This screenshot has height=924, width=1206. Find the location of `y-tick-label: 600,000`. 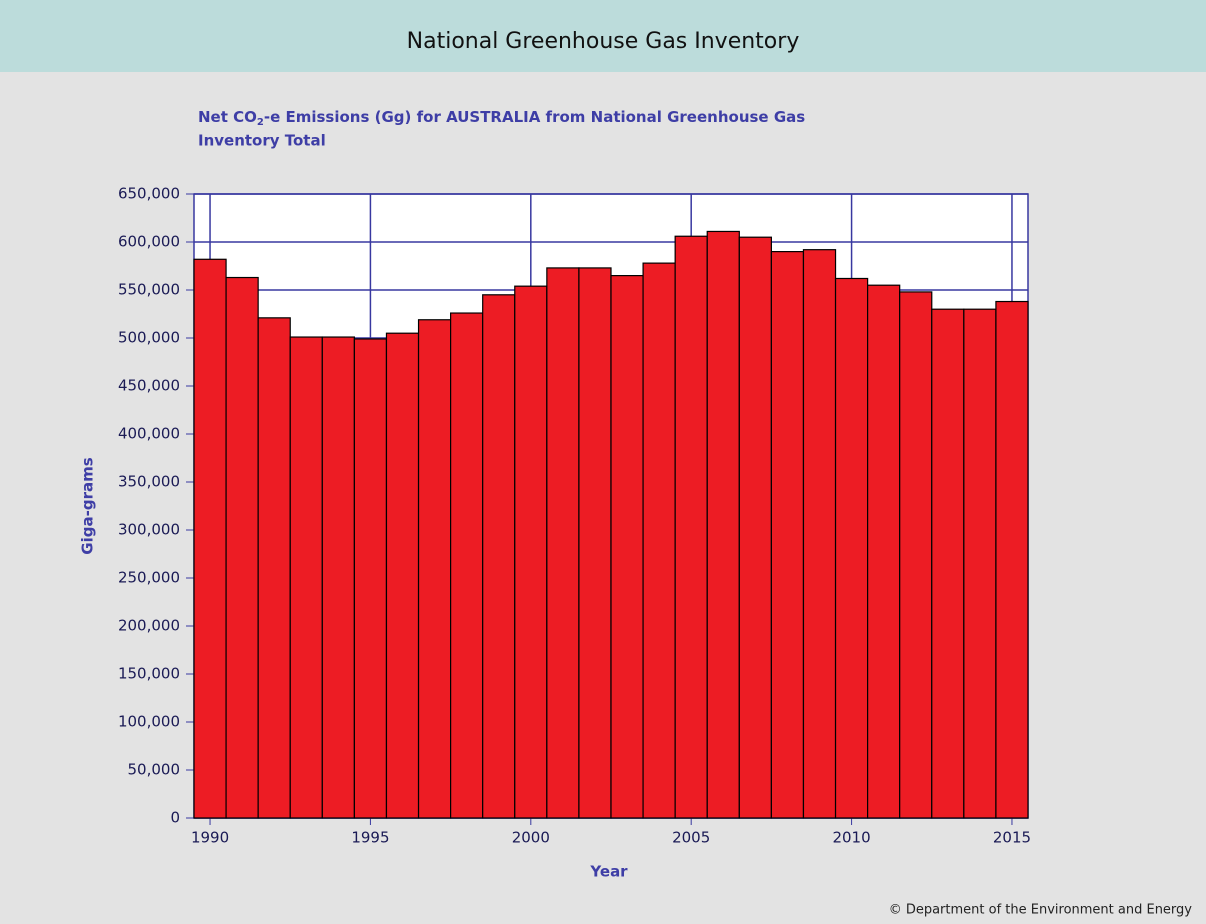

y-tick-label: 600,000 is located at coordinates (149, 242).